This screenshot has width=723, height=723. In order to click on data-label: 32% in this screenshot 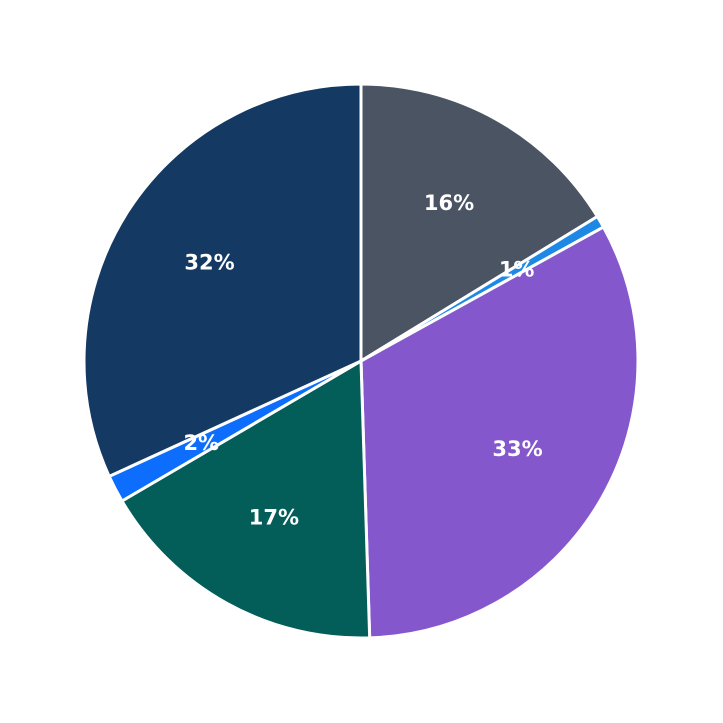, I will do `click(209, 263)`.